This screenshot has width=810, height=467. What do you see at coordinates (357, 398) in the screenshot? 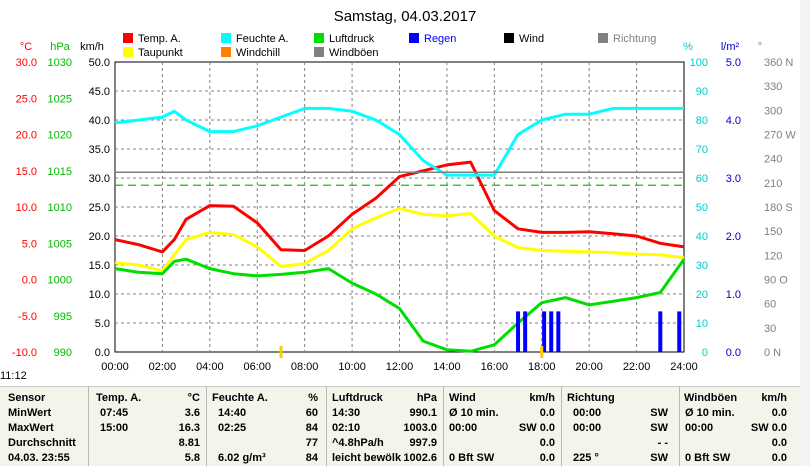
I see `header-pressure: Luftdruck` at bounding box center [357, 398].